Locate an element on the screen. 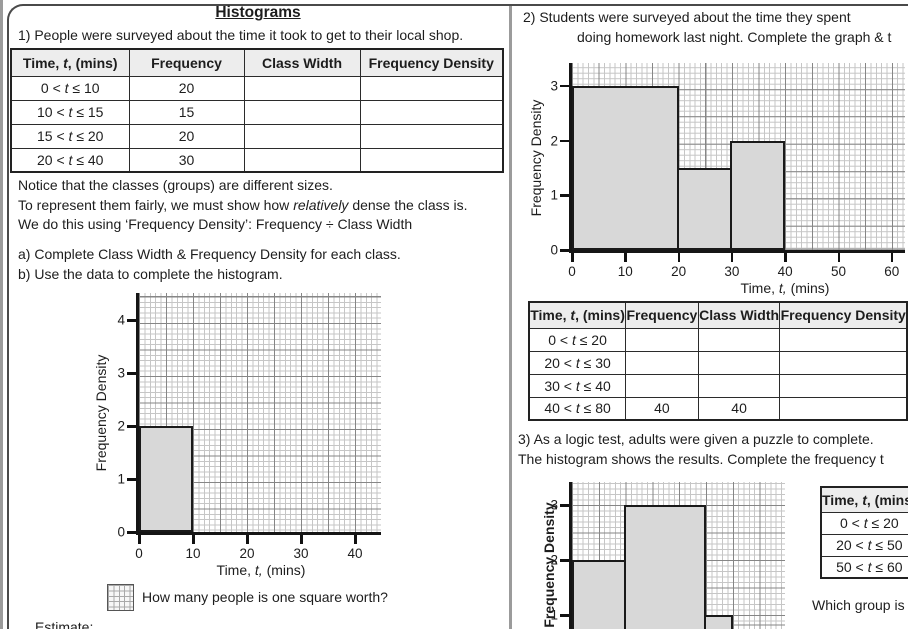 This screenshot has height=629, width=908. q1-histogram: 0 10 20 30 40 0 1 2 3 4 is located at coordinates (249, 427).